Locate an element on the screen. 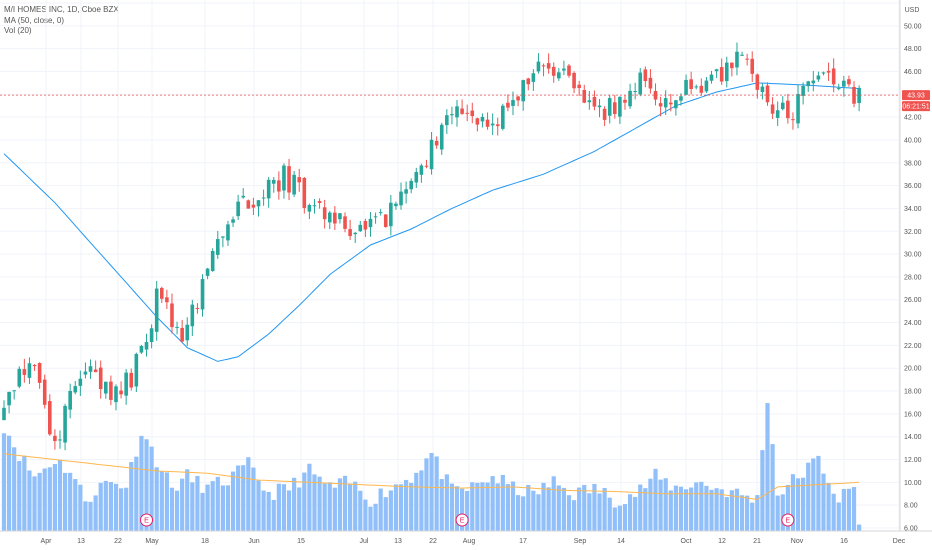  x-tick-label: 13 is located at coordinates (81, 541).